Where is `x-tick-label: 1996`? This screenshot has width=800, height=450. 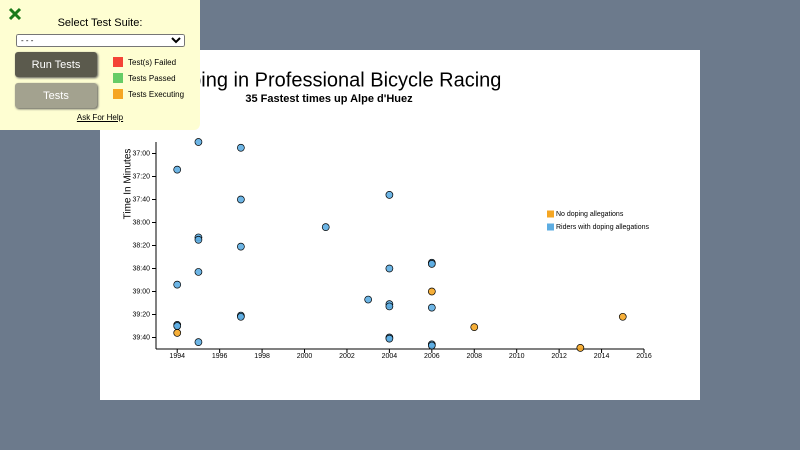 x-tick-label: 1996 is located at coordinates (220, 356).